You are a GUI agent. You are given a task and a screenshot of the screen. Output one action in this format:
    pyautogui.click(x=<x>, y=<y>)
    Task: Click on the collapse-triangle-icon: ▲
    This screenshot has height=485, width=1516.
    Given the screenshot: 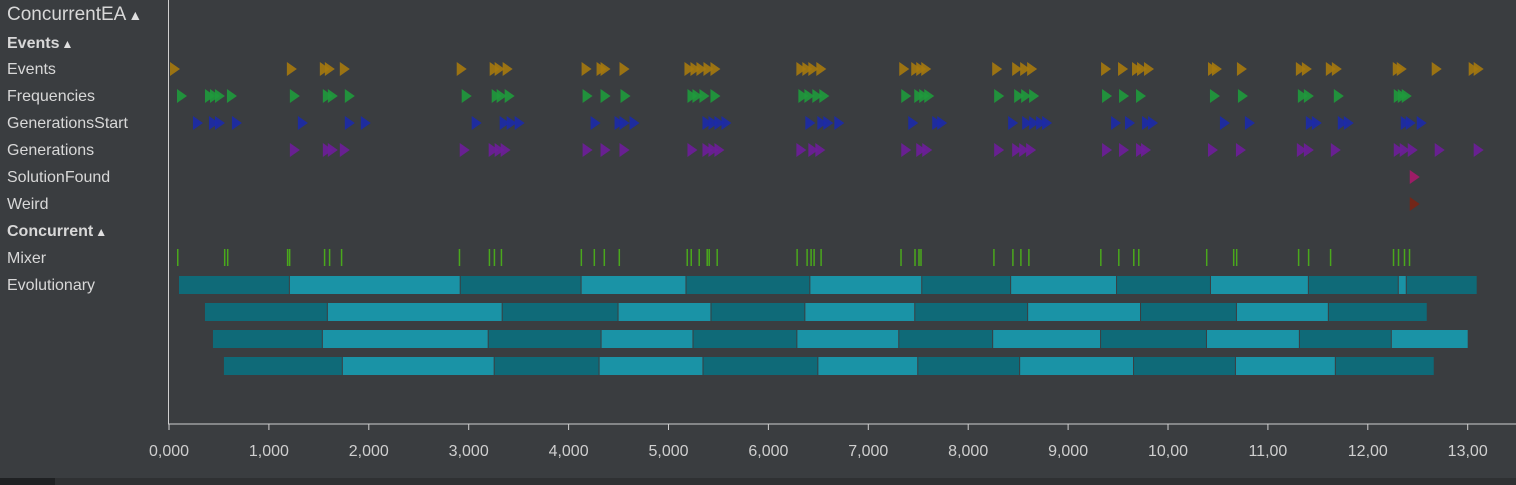 What is the action you would take?
    pyautogui.click(x=135, y=15)
    